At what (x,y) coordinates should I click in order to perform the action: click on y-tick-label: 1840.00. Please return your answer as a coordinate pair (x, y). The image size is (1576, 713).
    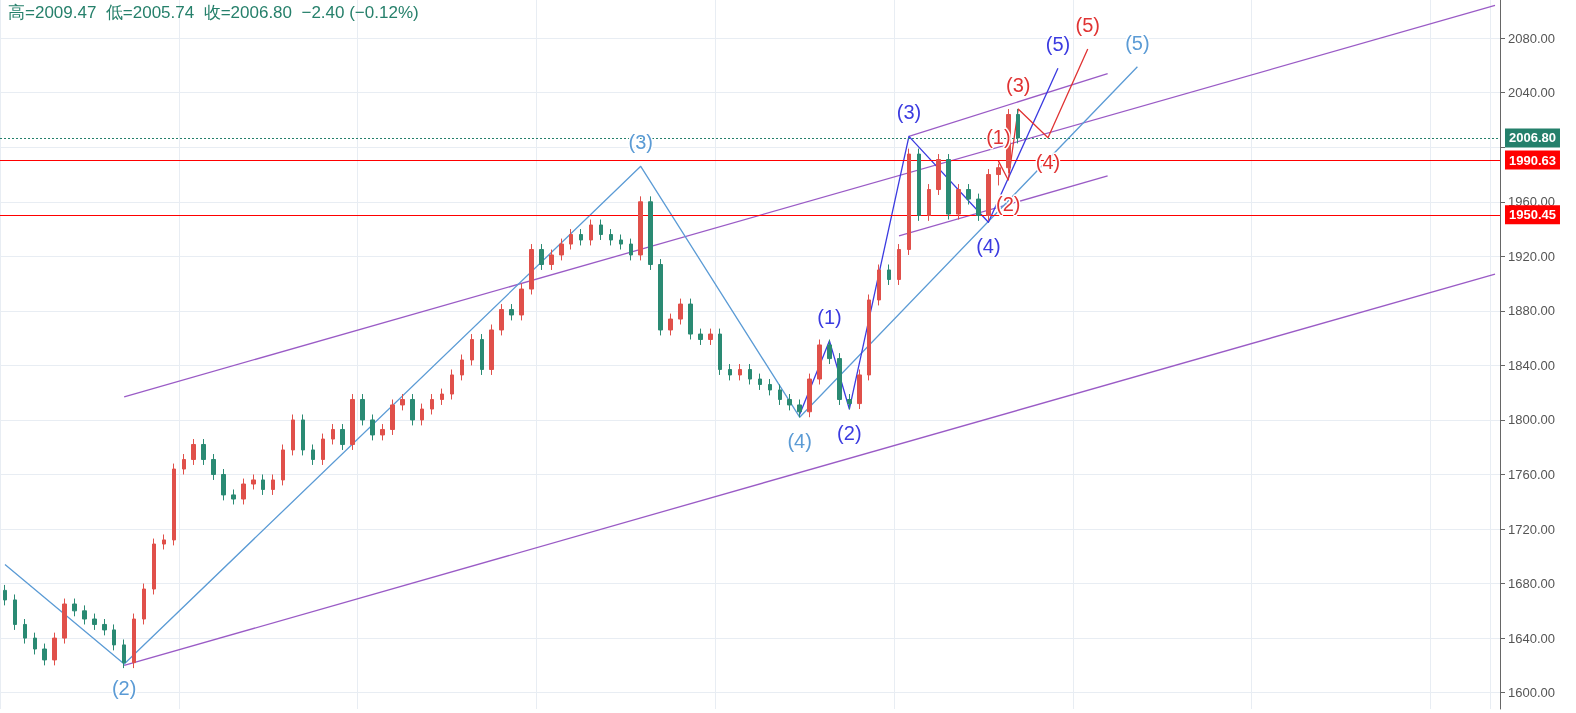
    Looking at the image, I should click on (1531, 365).